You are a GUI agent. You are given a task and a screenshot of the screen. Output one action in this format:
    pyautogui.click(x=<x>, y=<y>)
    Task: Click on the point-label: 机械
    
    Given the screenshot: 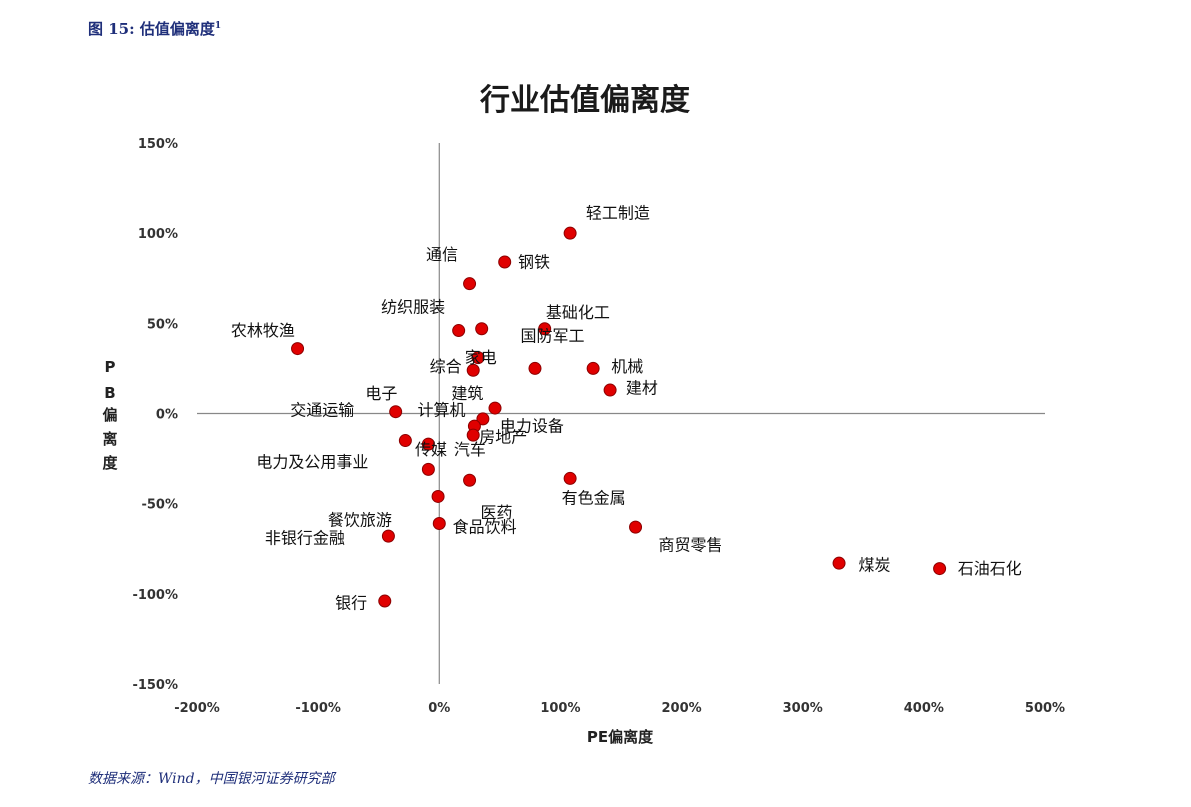 What is the action you would take?
    pyautogui.click(x=627, y=366)
    